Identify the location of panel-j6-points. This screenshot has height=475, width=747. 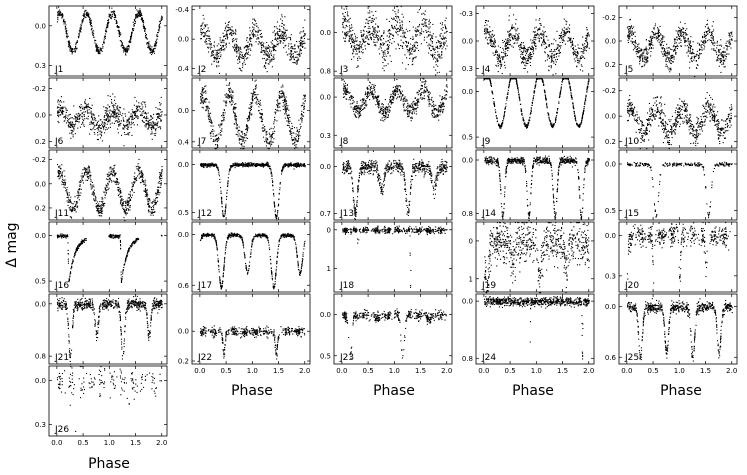
(109, 120).